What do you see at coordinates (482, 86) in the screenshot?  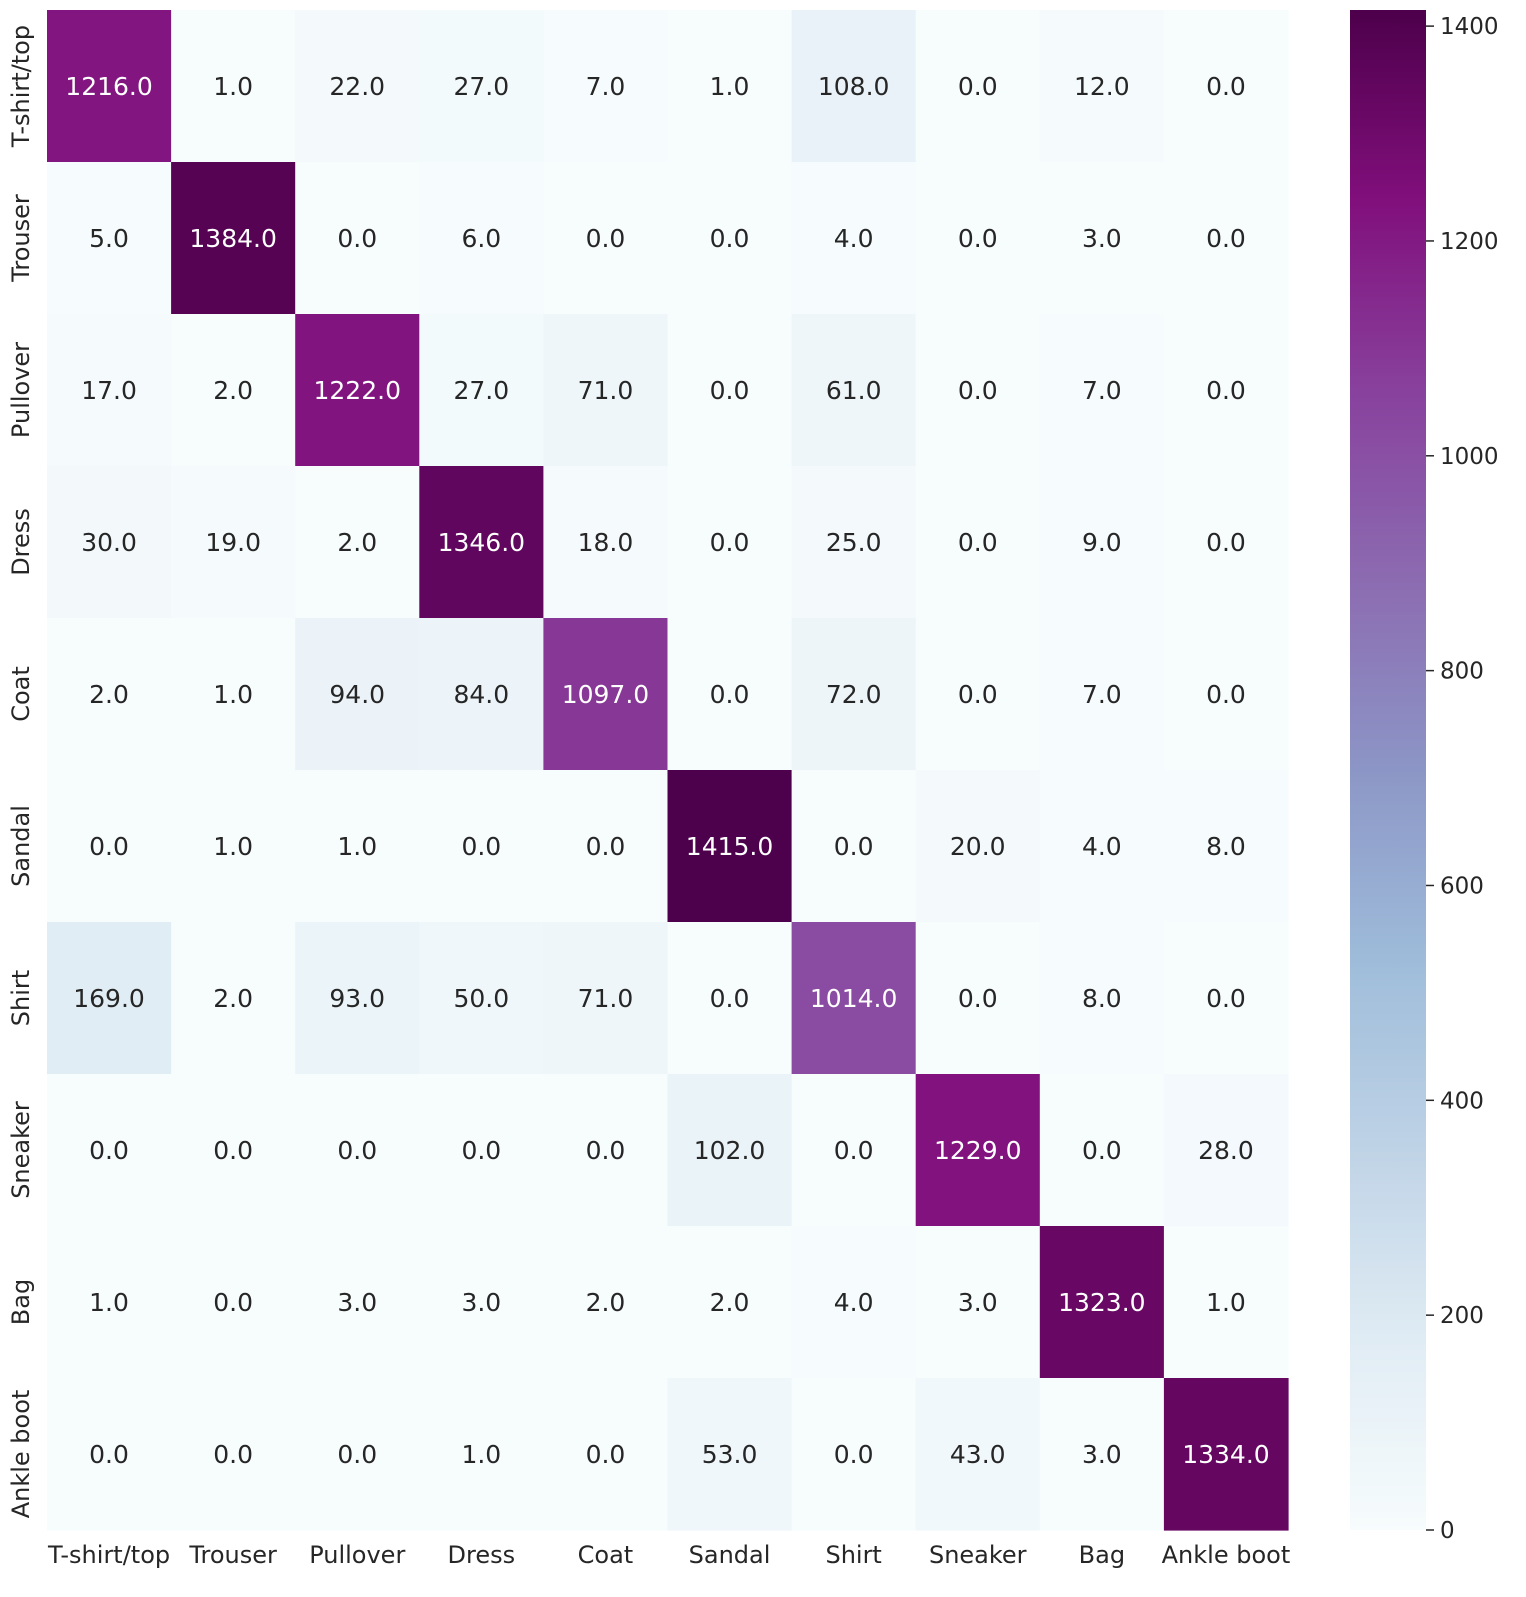 I see `cell-value-label: 27.0` at bounding box center [482, 86].